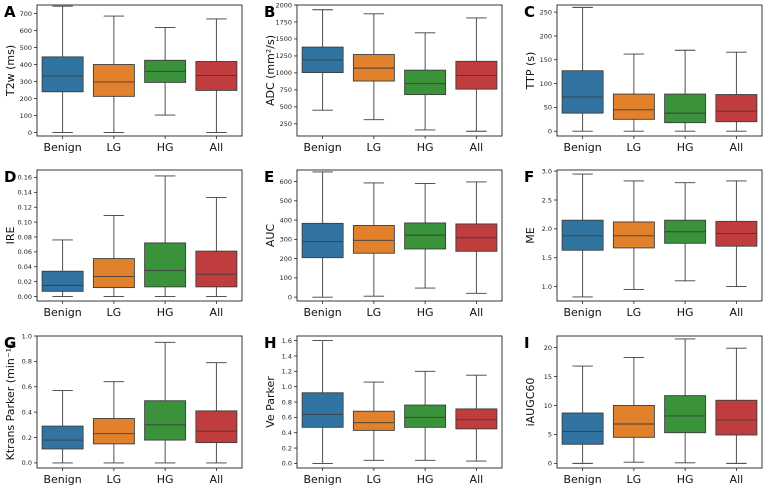  I want to click on y-tick-label: 5, so click(550, 435).